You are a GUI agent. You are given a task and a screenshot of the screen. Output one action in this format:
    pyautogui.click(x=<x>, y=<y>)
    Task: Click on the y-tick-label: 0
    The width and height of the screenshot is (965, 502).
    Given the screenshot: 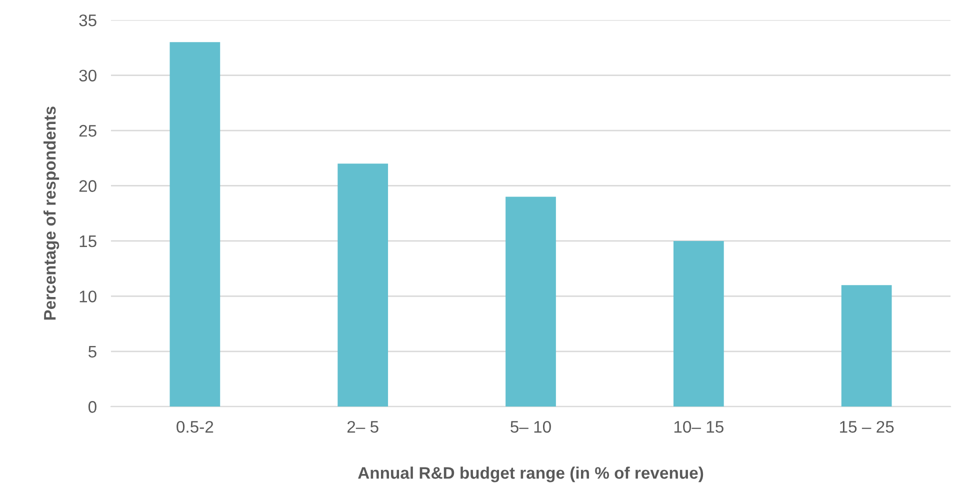 What is the action you would take?
    pyautogui.click(x=92, y=407)
    